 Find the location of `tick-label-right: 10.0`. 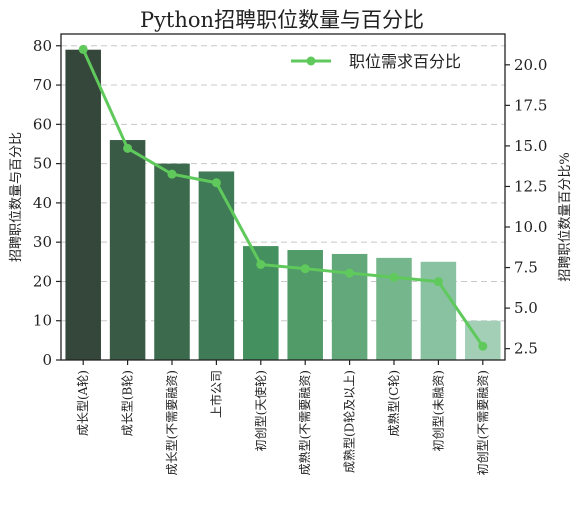

tick-label-right: 10.0 is located at coordinates (530, 227).